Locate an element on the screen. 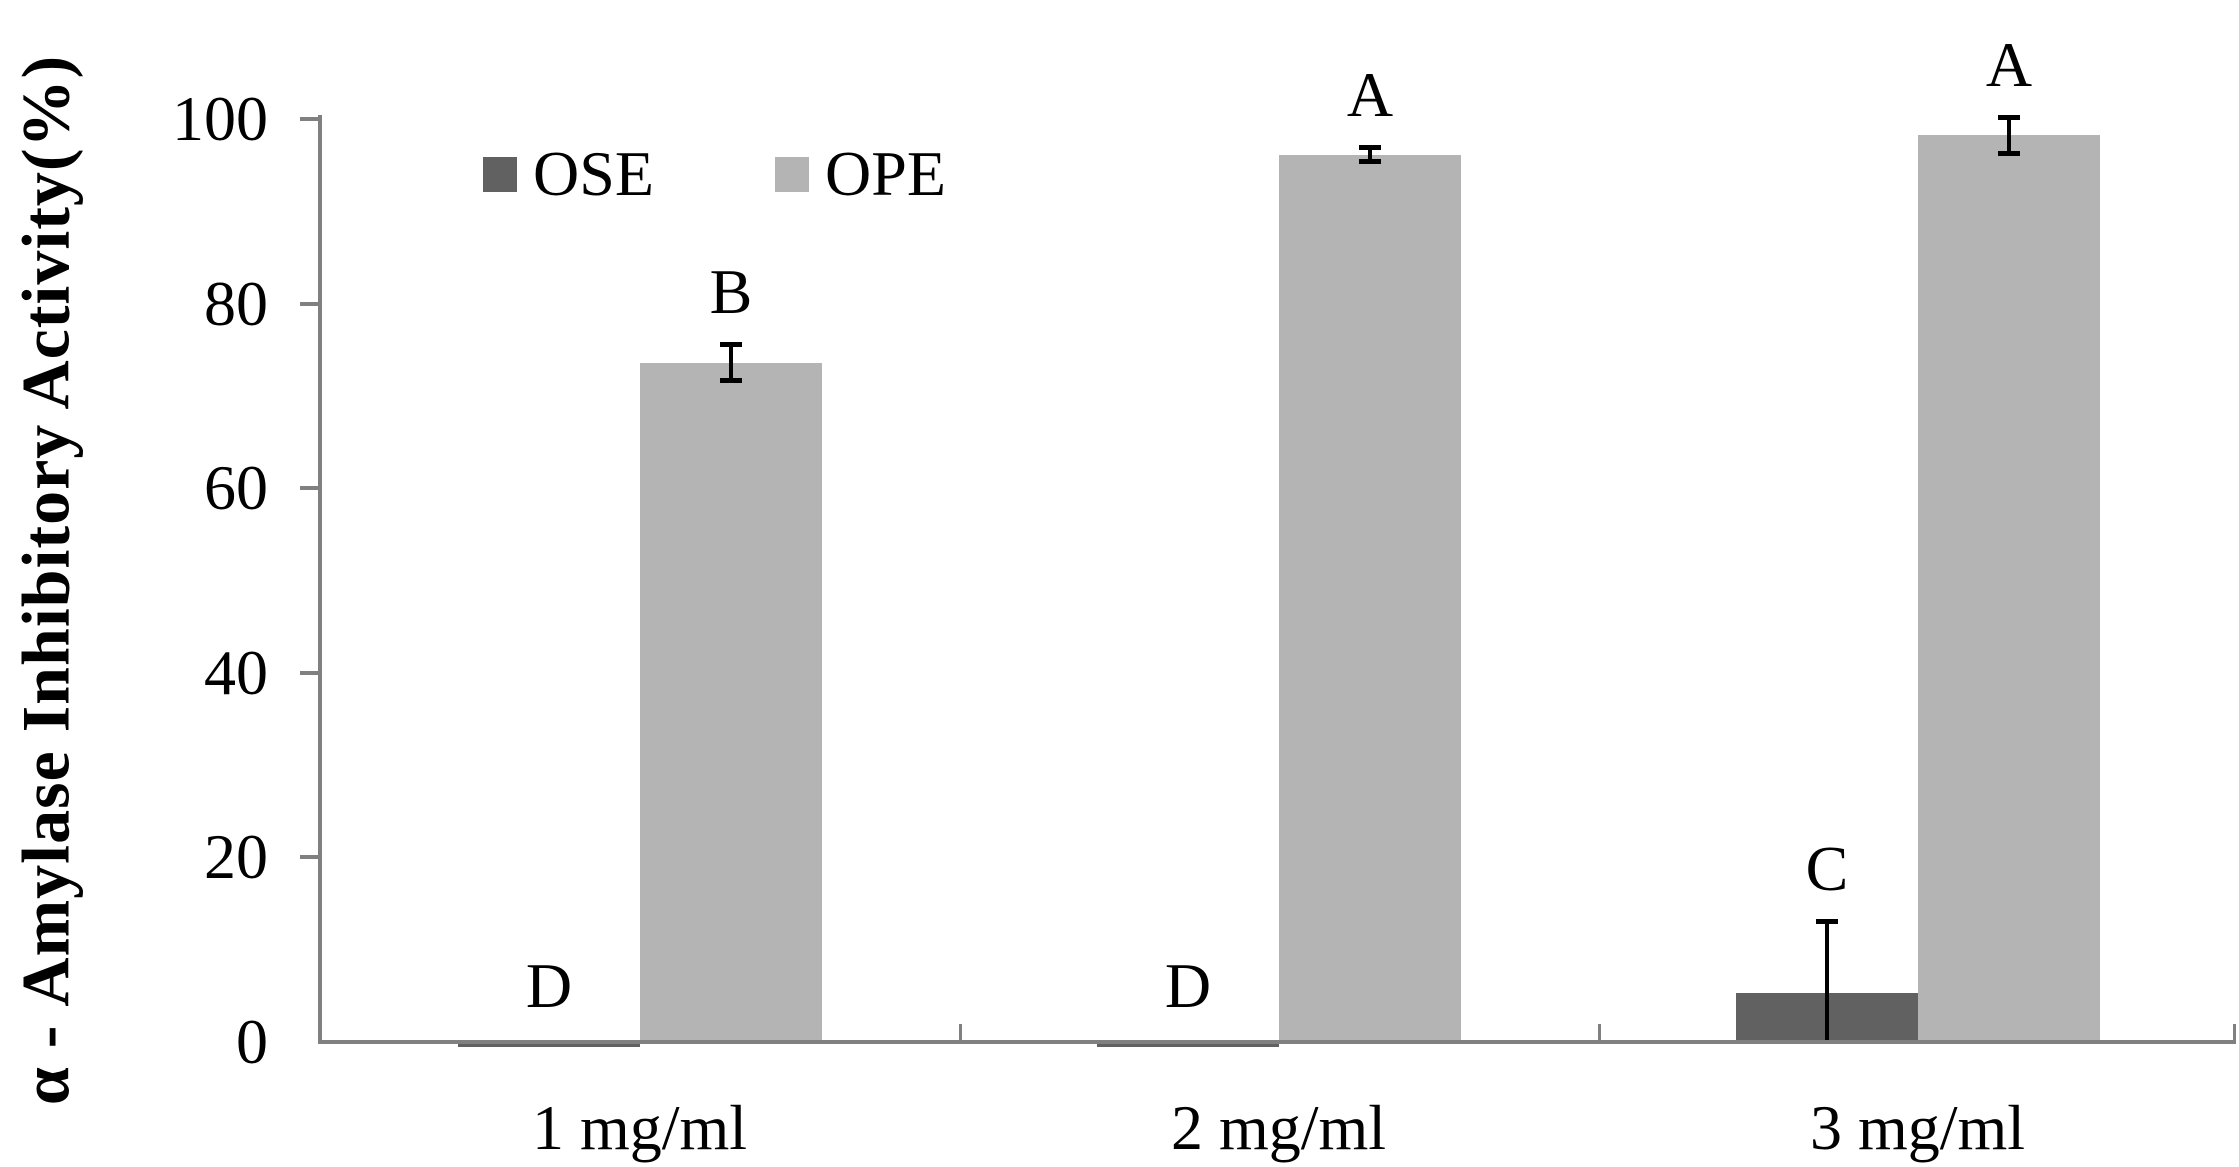 The width and height of the screenshot is (2239, 1167). x-category-label: 2 mg/ml is located at coordinates (1278, 1127).